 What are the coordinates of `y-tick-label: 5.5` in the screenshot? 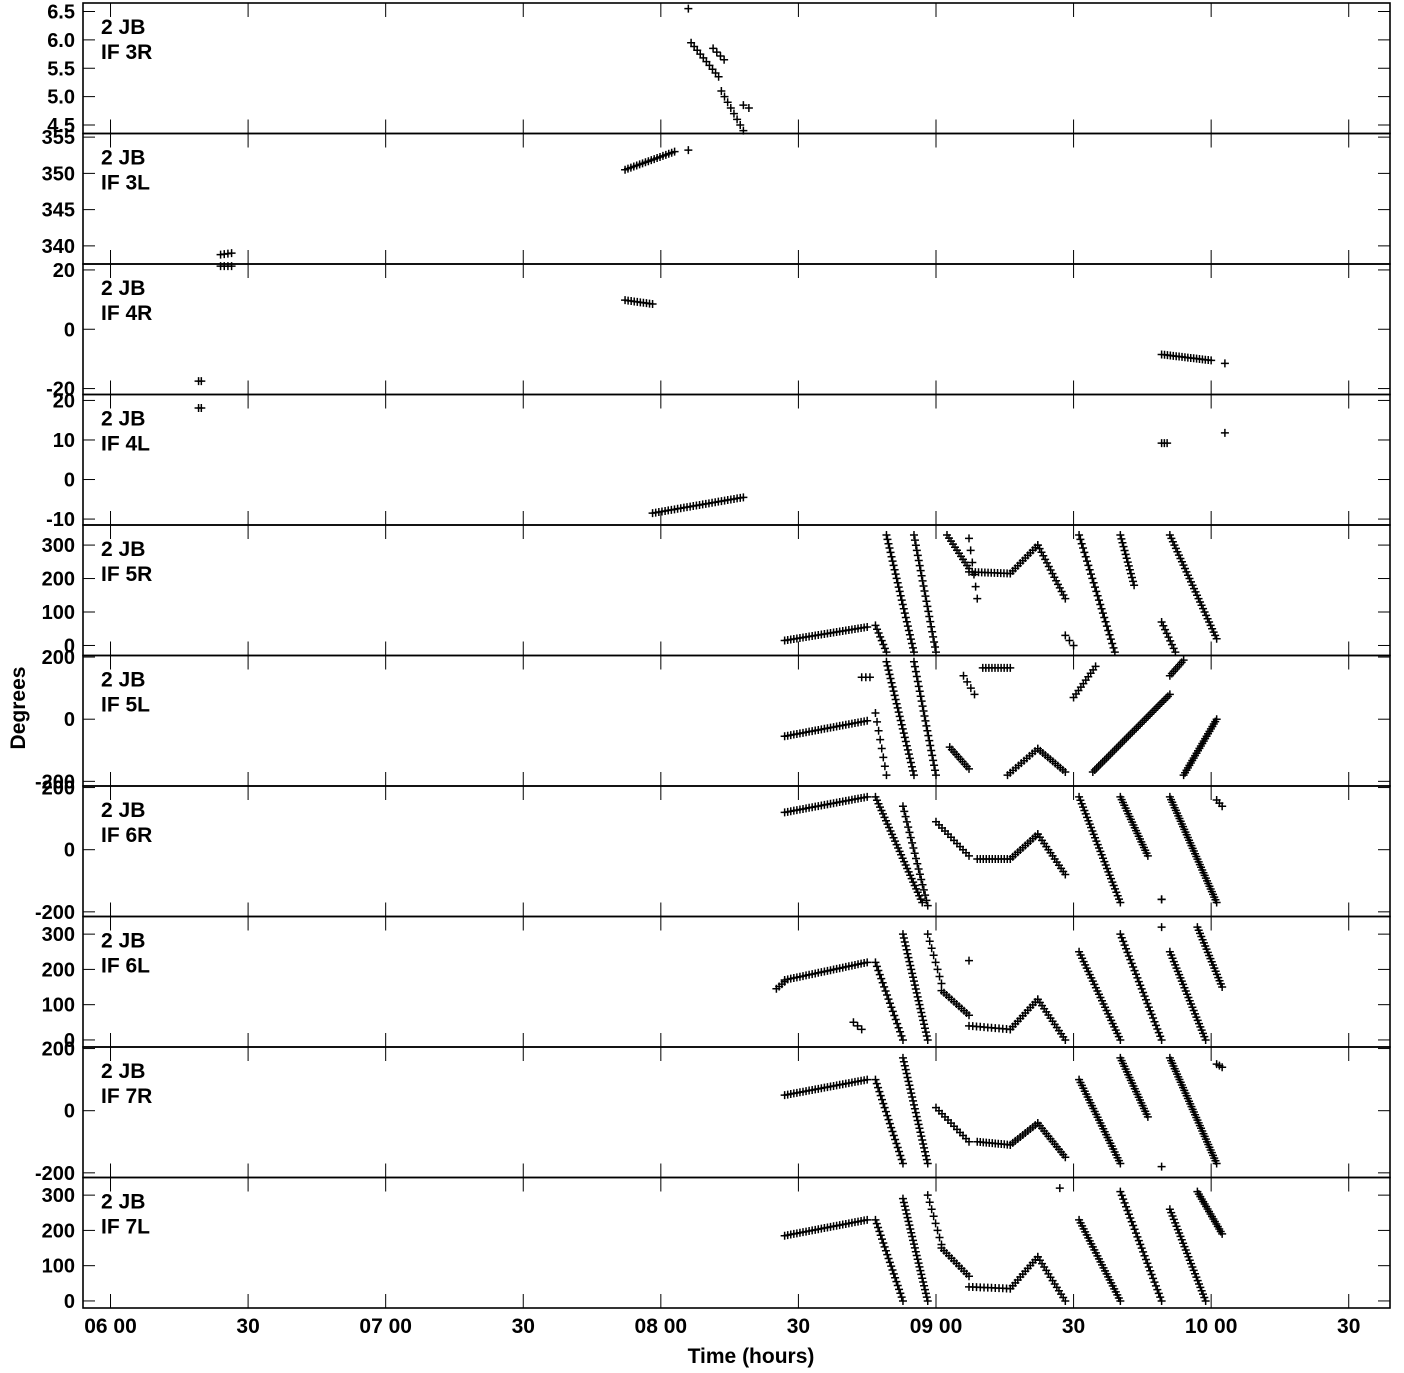 It's located at (61, 69).